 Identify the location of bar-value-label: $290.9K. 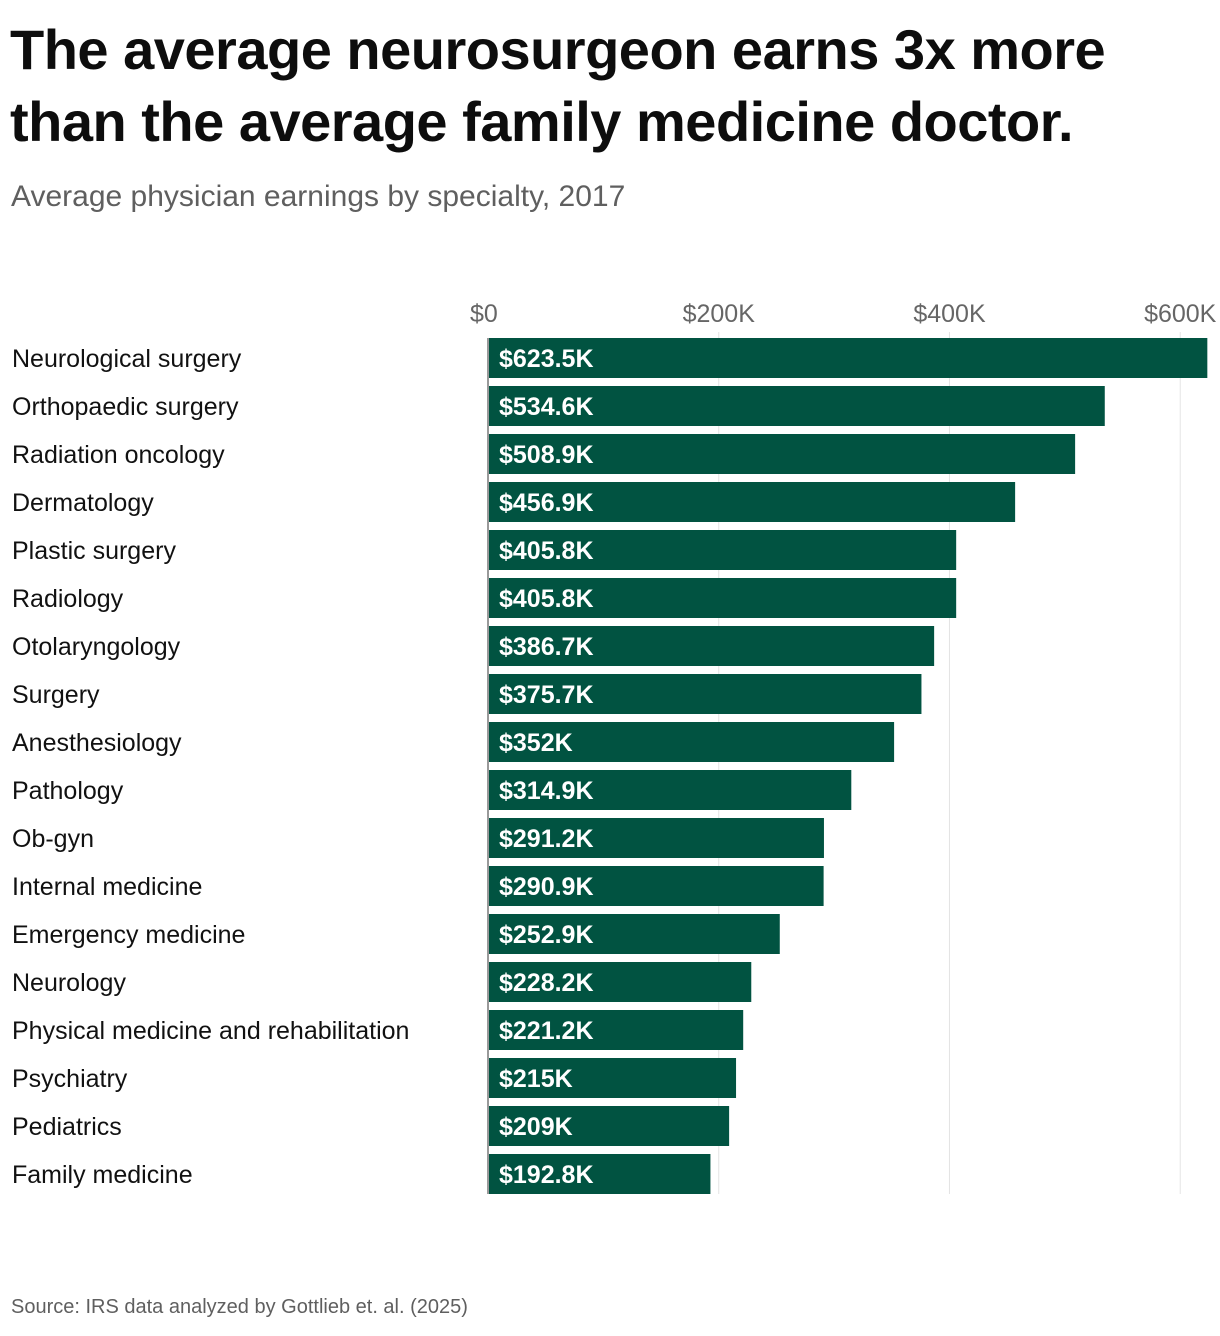
(546, 887).